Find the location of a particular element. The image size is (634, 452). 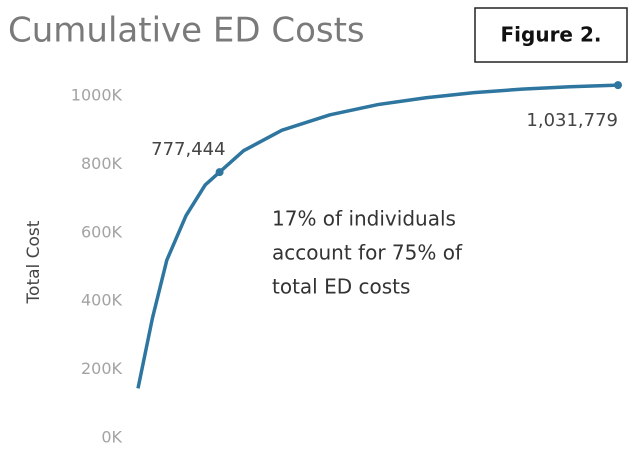

y-tick-label: 200K is located at coordinates (102, 368).